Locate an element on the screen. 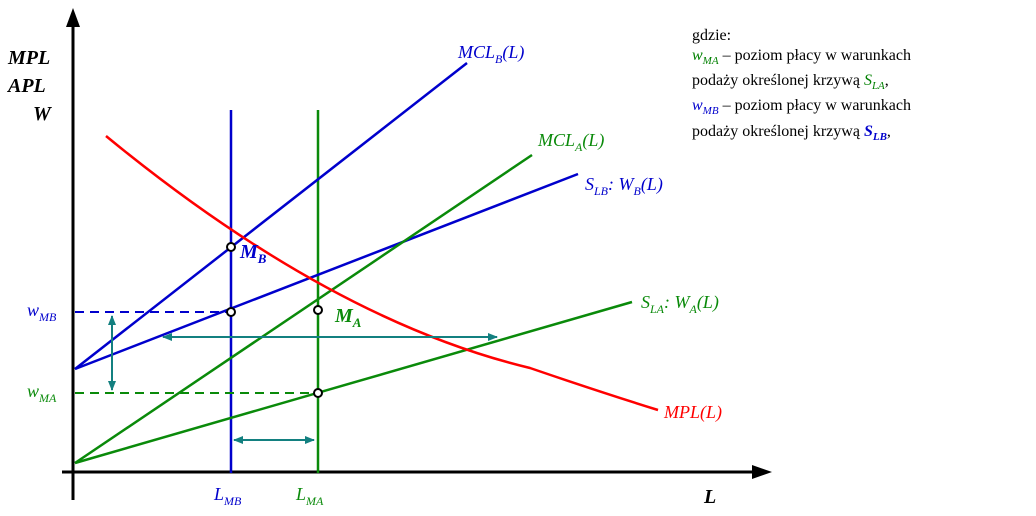 The height and width of the screenshot is (516, 1036). legend-line-3: wMB – poziom płacy w warunkach is located at coordinates (801, 107).